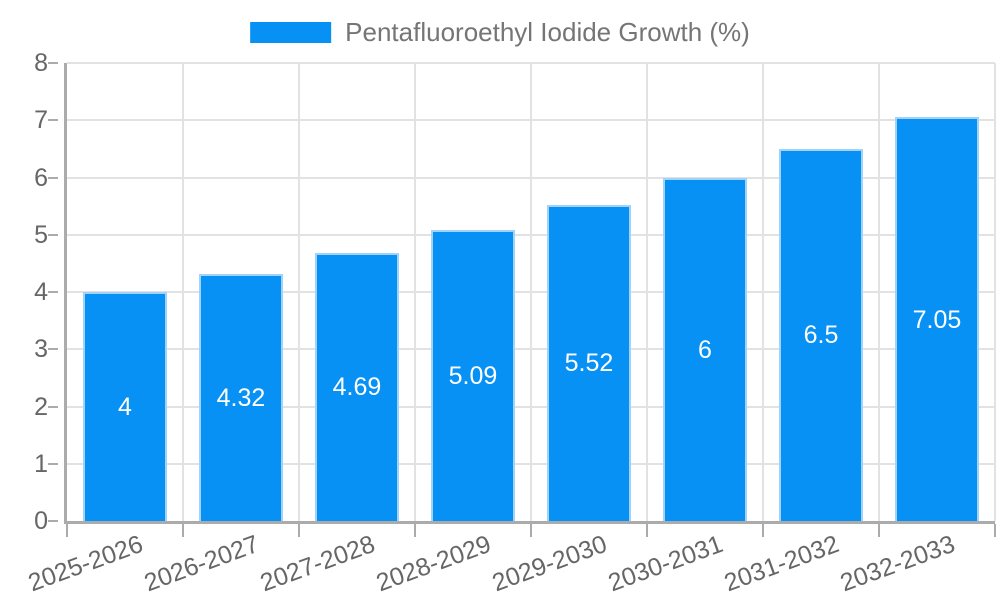 This screenshot has height=600, width=1000. I want to click on bar-value-label: 4, so click(125, 407).